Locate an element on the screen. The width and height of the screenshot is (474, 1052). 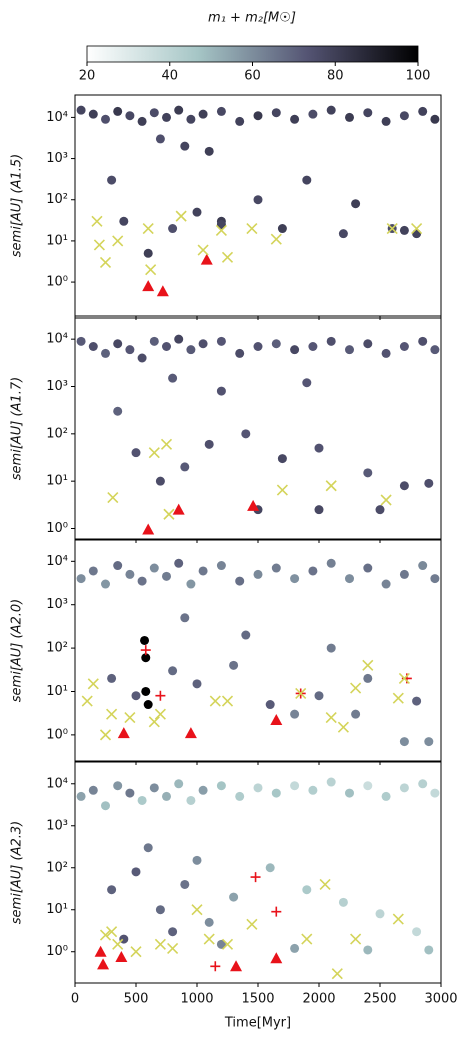
y-tick-label: 10² is located at coordinates (57, 867).